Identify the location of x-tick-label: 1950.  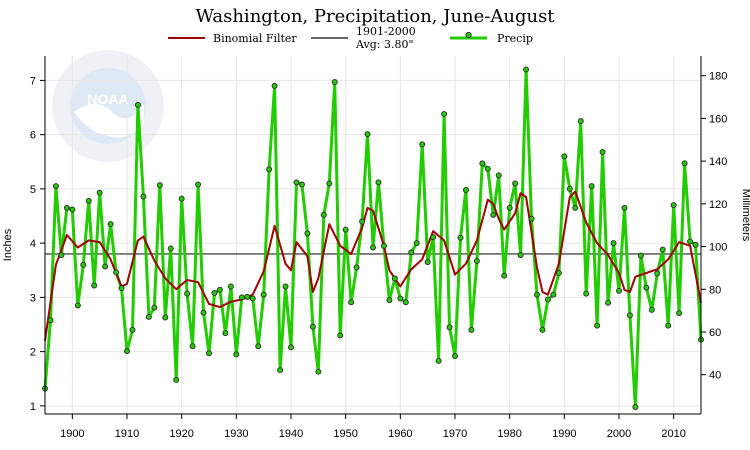
(345, 434).